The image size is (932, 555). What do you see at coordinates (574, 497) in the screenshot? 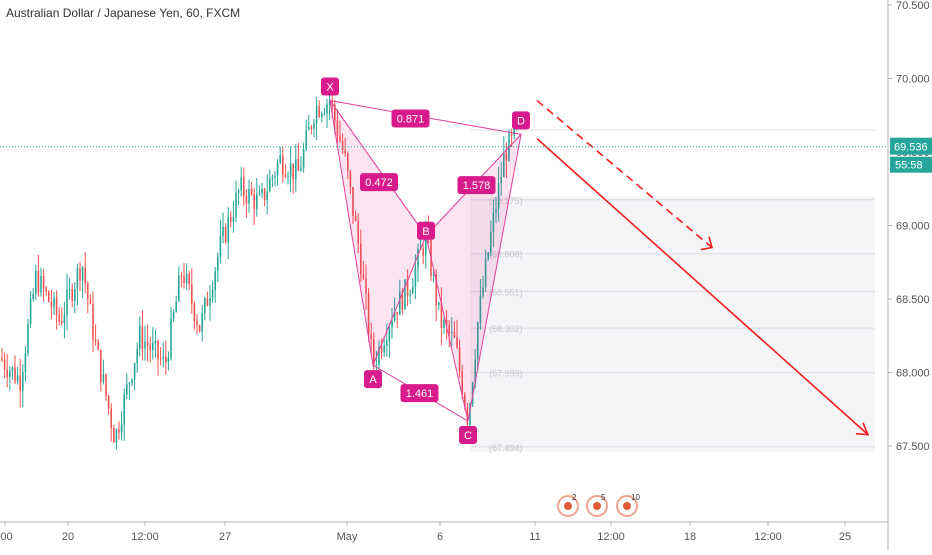
I see `event-icon-count: 2` at bounding box center [574, 497].